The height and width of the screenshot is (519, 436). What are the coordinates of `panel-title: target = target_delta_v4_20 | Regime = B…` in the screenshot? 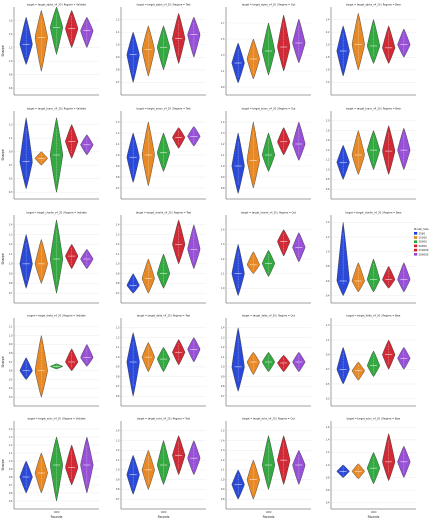 It's located at (373, 316).